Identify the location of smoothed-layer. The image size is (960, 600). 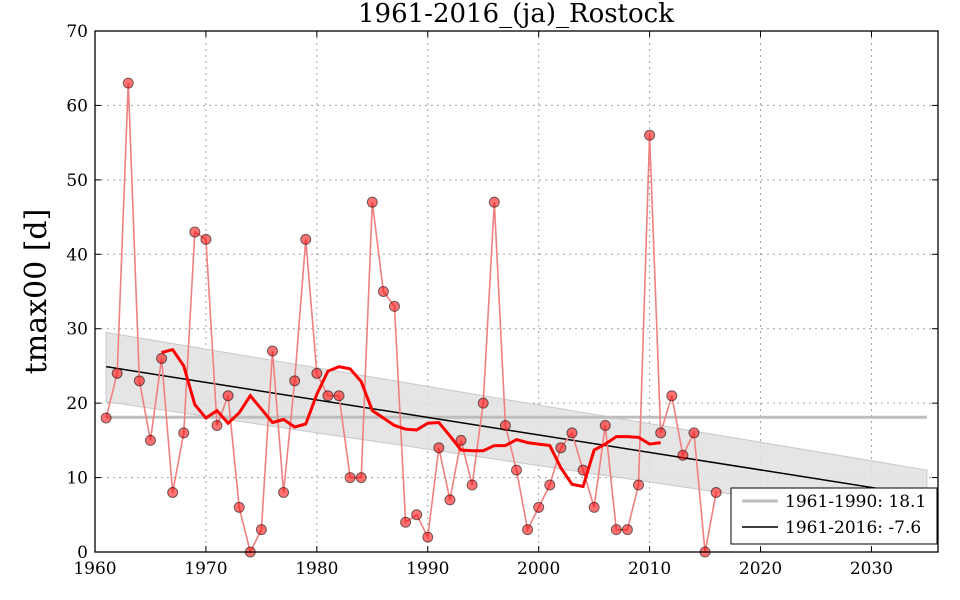
(411, 418).